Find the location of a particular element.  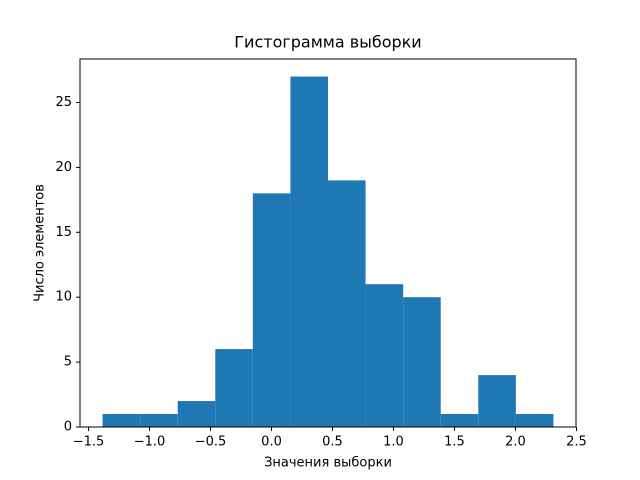

y-axis-label: Число элементов is located at coordinates (40, 243).